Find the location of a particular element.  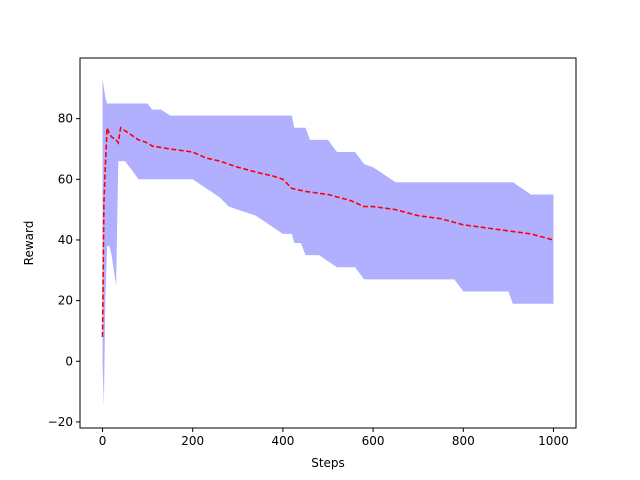

y-tick-label: 80 is located at coordinates (65, 119).